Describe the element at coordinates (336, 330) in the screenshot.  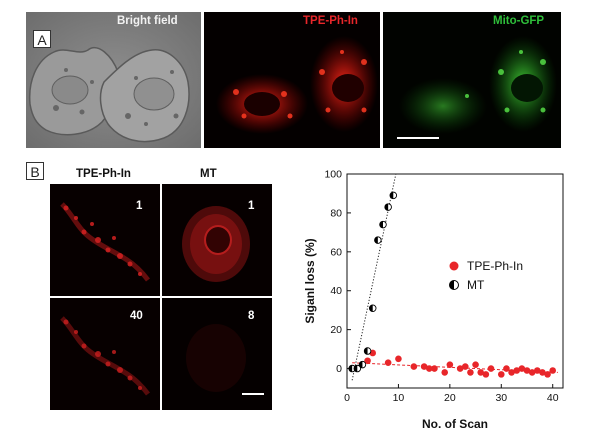
I see `y-tick-label: 20` at that location.